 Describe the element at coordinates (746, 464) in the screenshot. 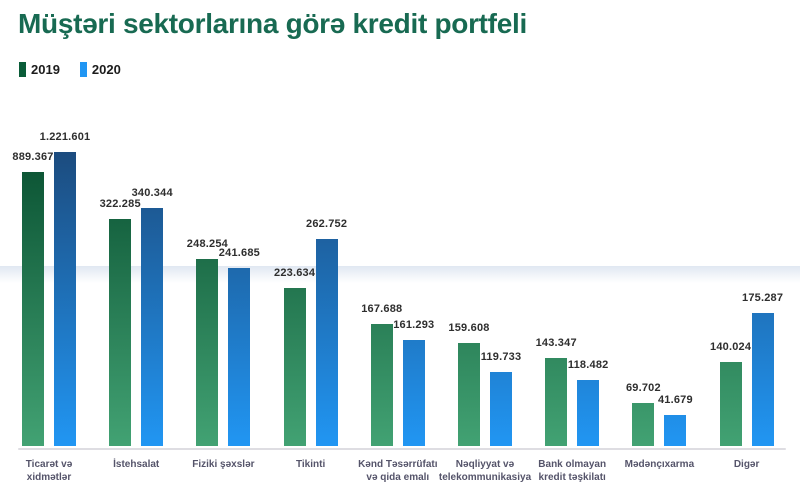

I see `category-label-9: Digər` at that location.